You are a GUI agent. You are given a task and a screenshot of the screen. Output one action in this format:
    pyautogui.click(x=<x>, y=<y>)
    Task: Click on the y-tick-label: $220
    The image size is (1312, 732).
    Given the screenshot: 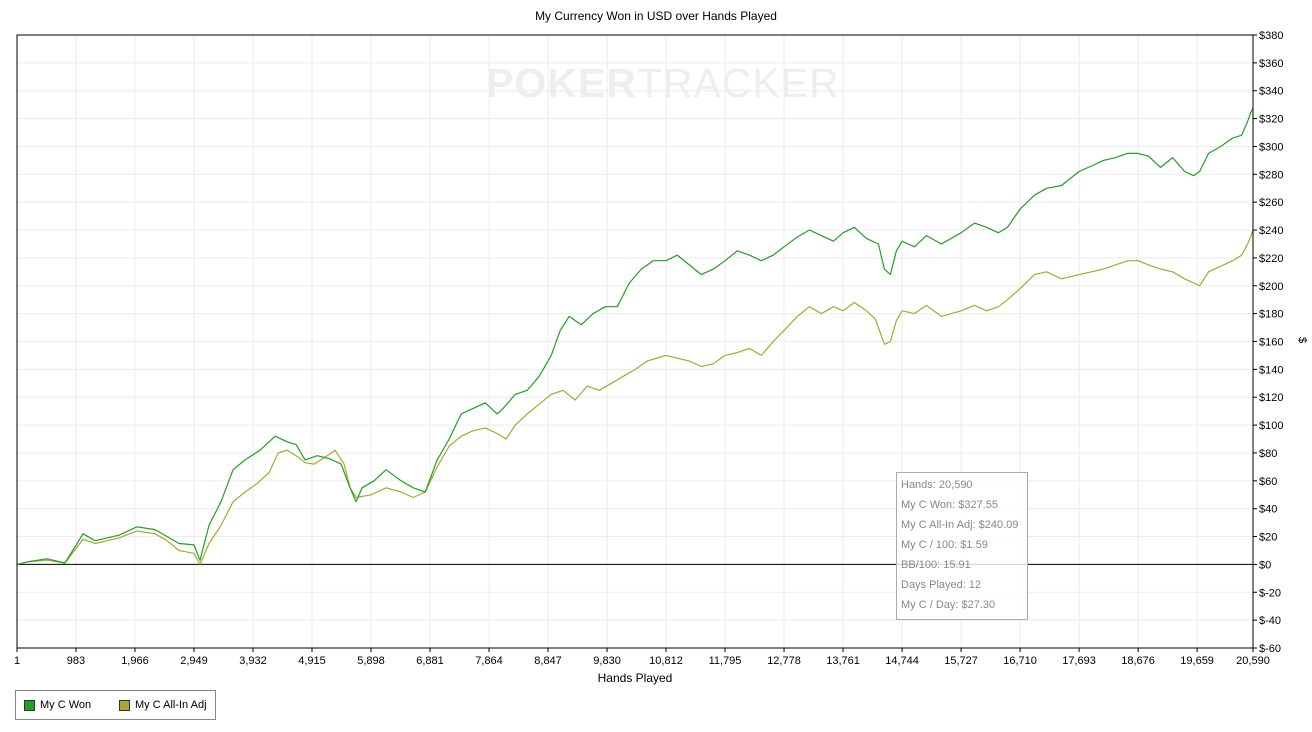 What is the action you would take?
    pyautogui.click(x=1271, y=259)
    